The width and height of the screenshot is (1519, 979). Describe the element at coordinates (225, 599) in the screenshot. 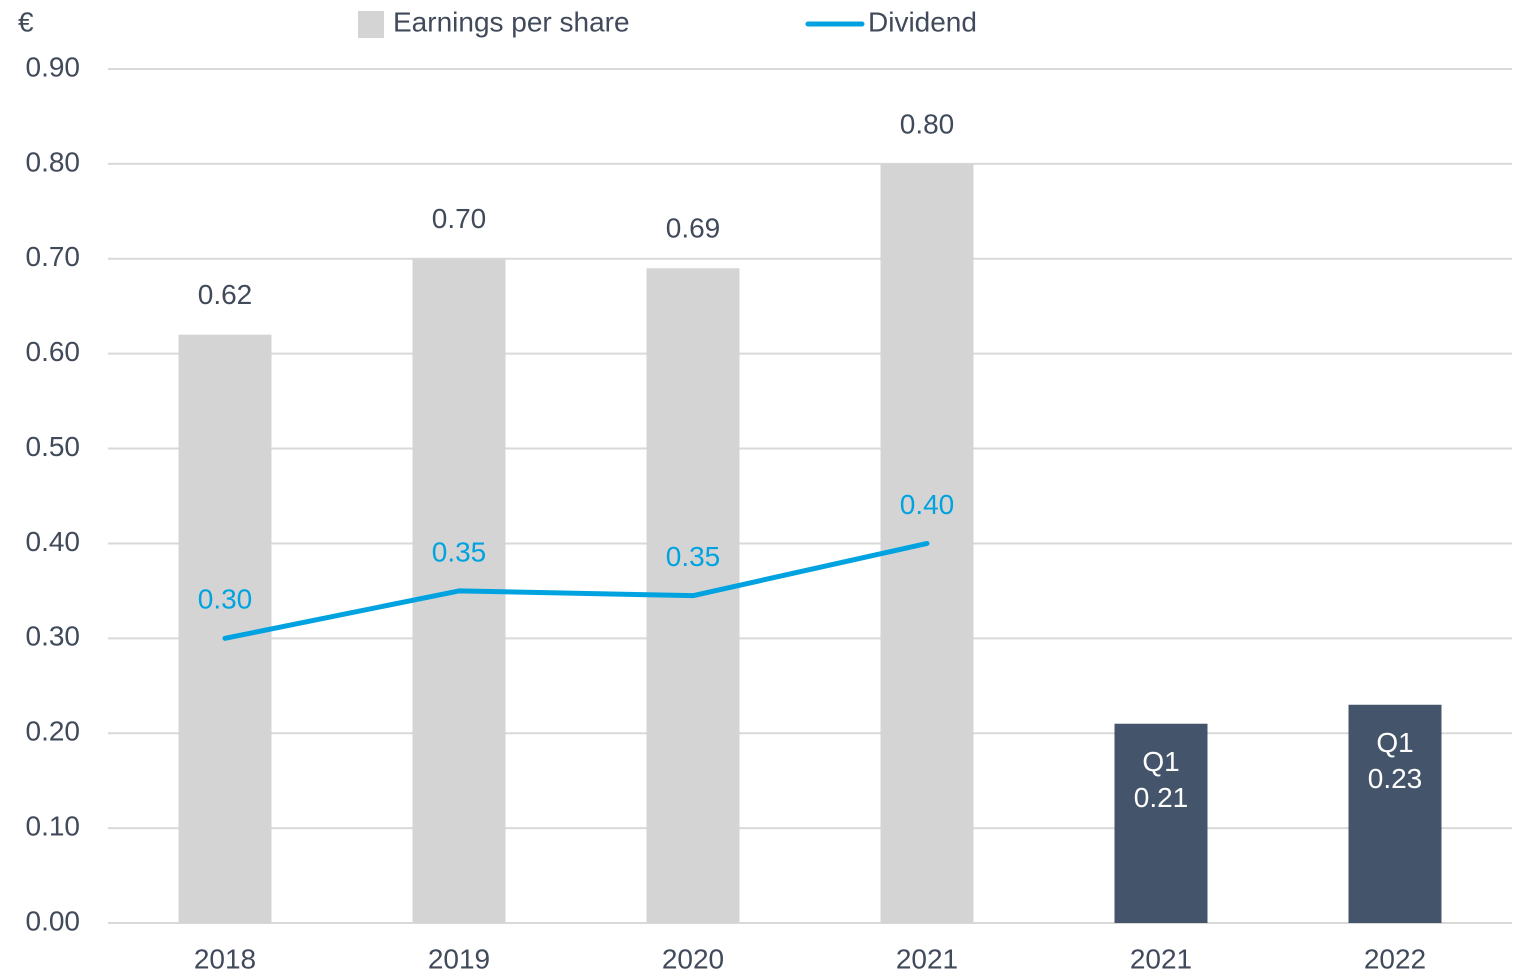

I see `line-value-label: 0.30` at that location.